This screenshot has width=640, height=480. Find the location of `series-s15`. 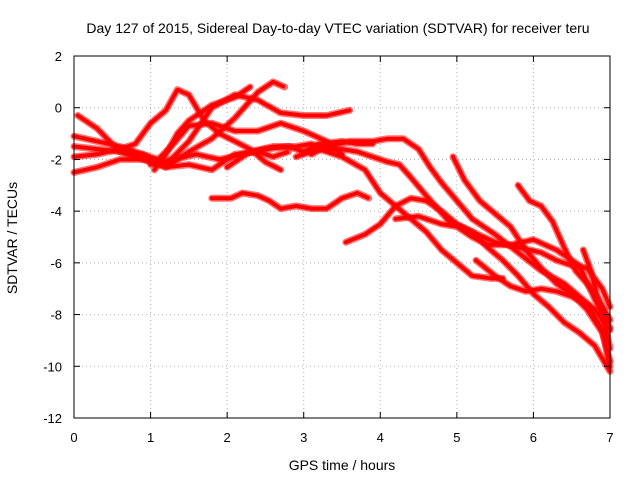

series-s15 is located at coordinates (543, 313).